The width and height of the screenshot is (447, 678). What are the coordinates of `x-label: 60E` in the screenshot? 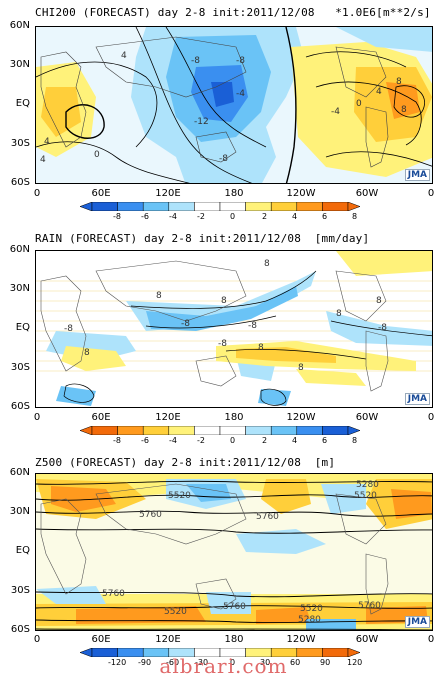 It's located at (101, 193).